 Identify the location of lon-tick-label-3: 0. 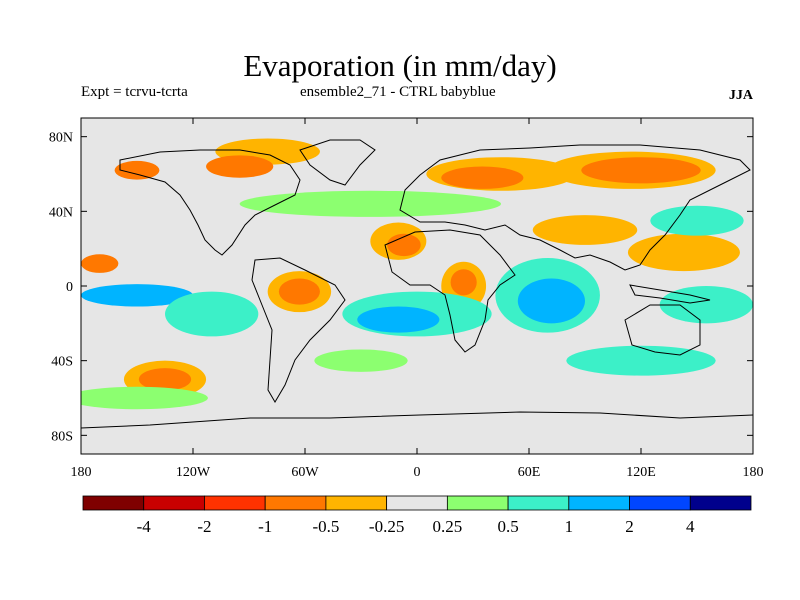
(417, 472).